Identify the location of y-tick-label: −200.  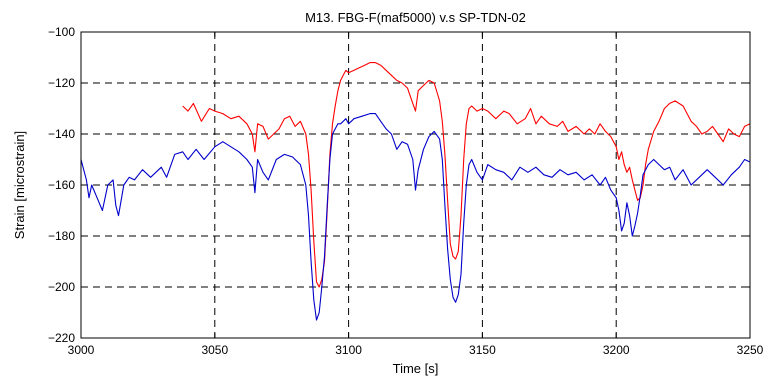
(61, 287).